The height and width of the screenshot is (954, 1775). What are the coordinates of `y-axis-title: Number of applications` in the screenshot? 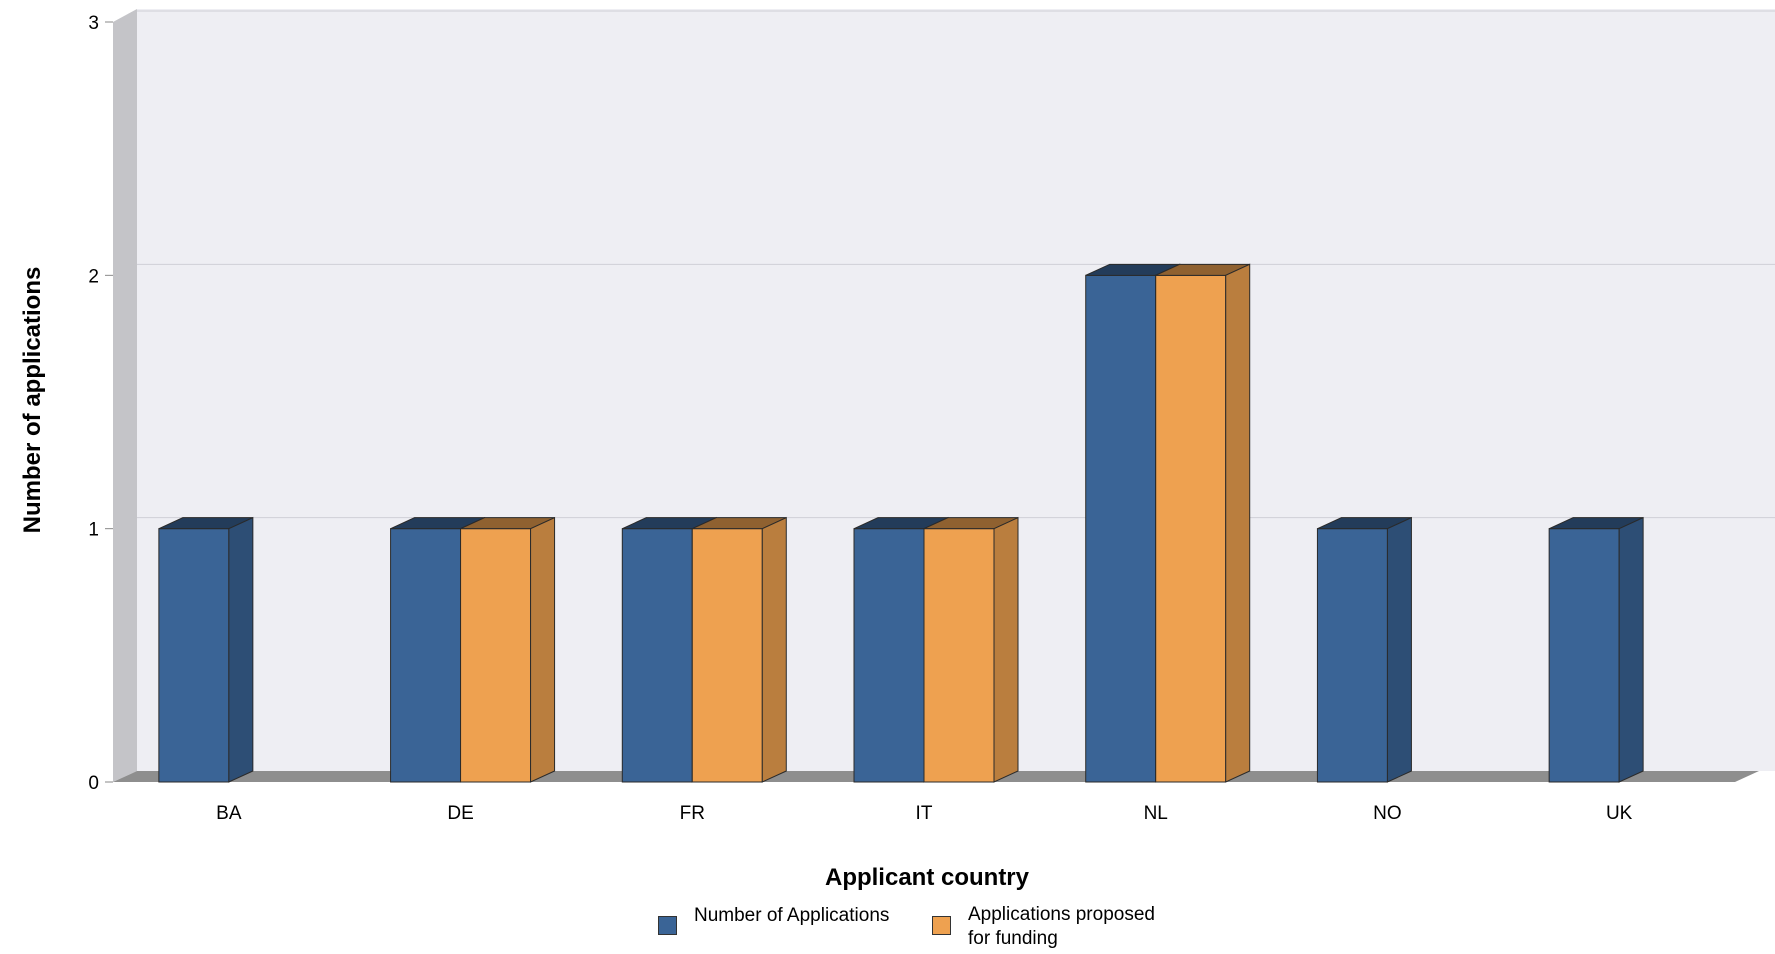 It's located at (32, 400).